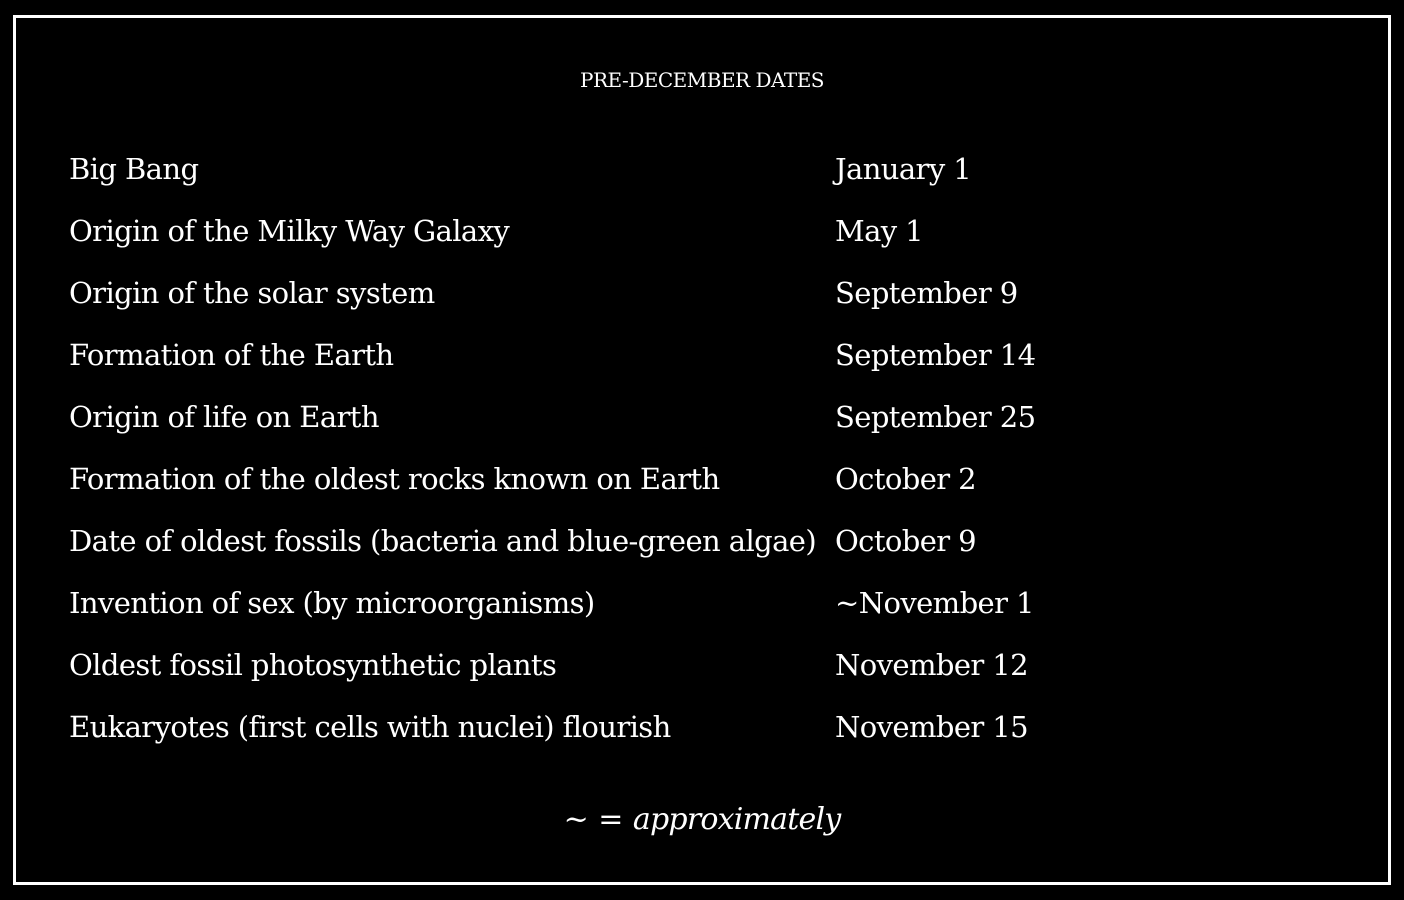  I want to click on footnote: ~ = approximately, so click(702, 819).